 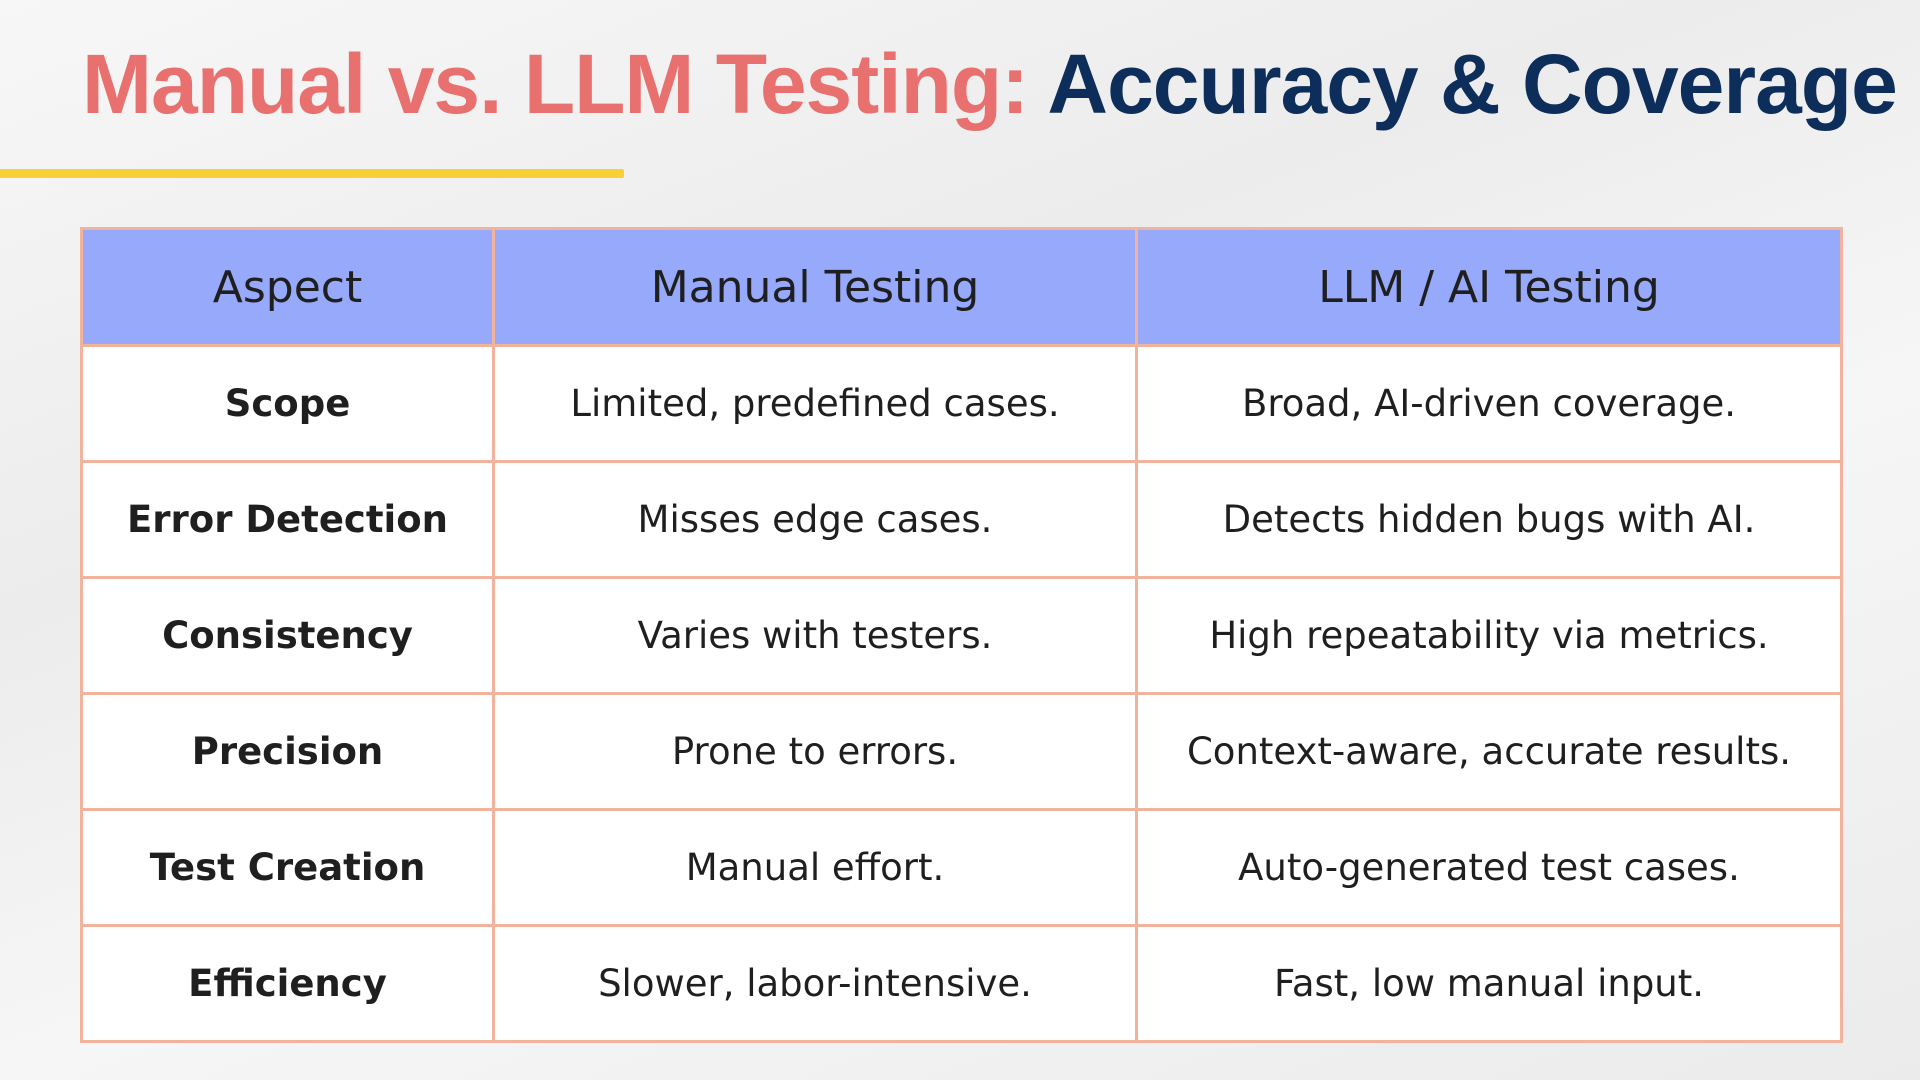 What do you see at coordinates (287, 751) in the screenshot?
I see `row-aspect-cell: Precision` at bounding box center [287, 751].